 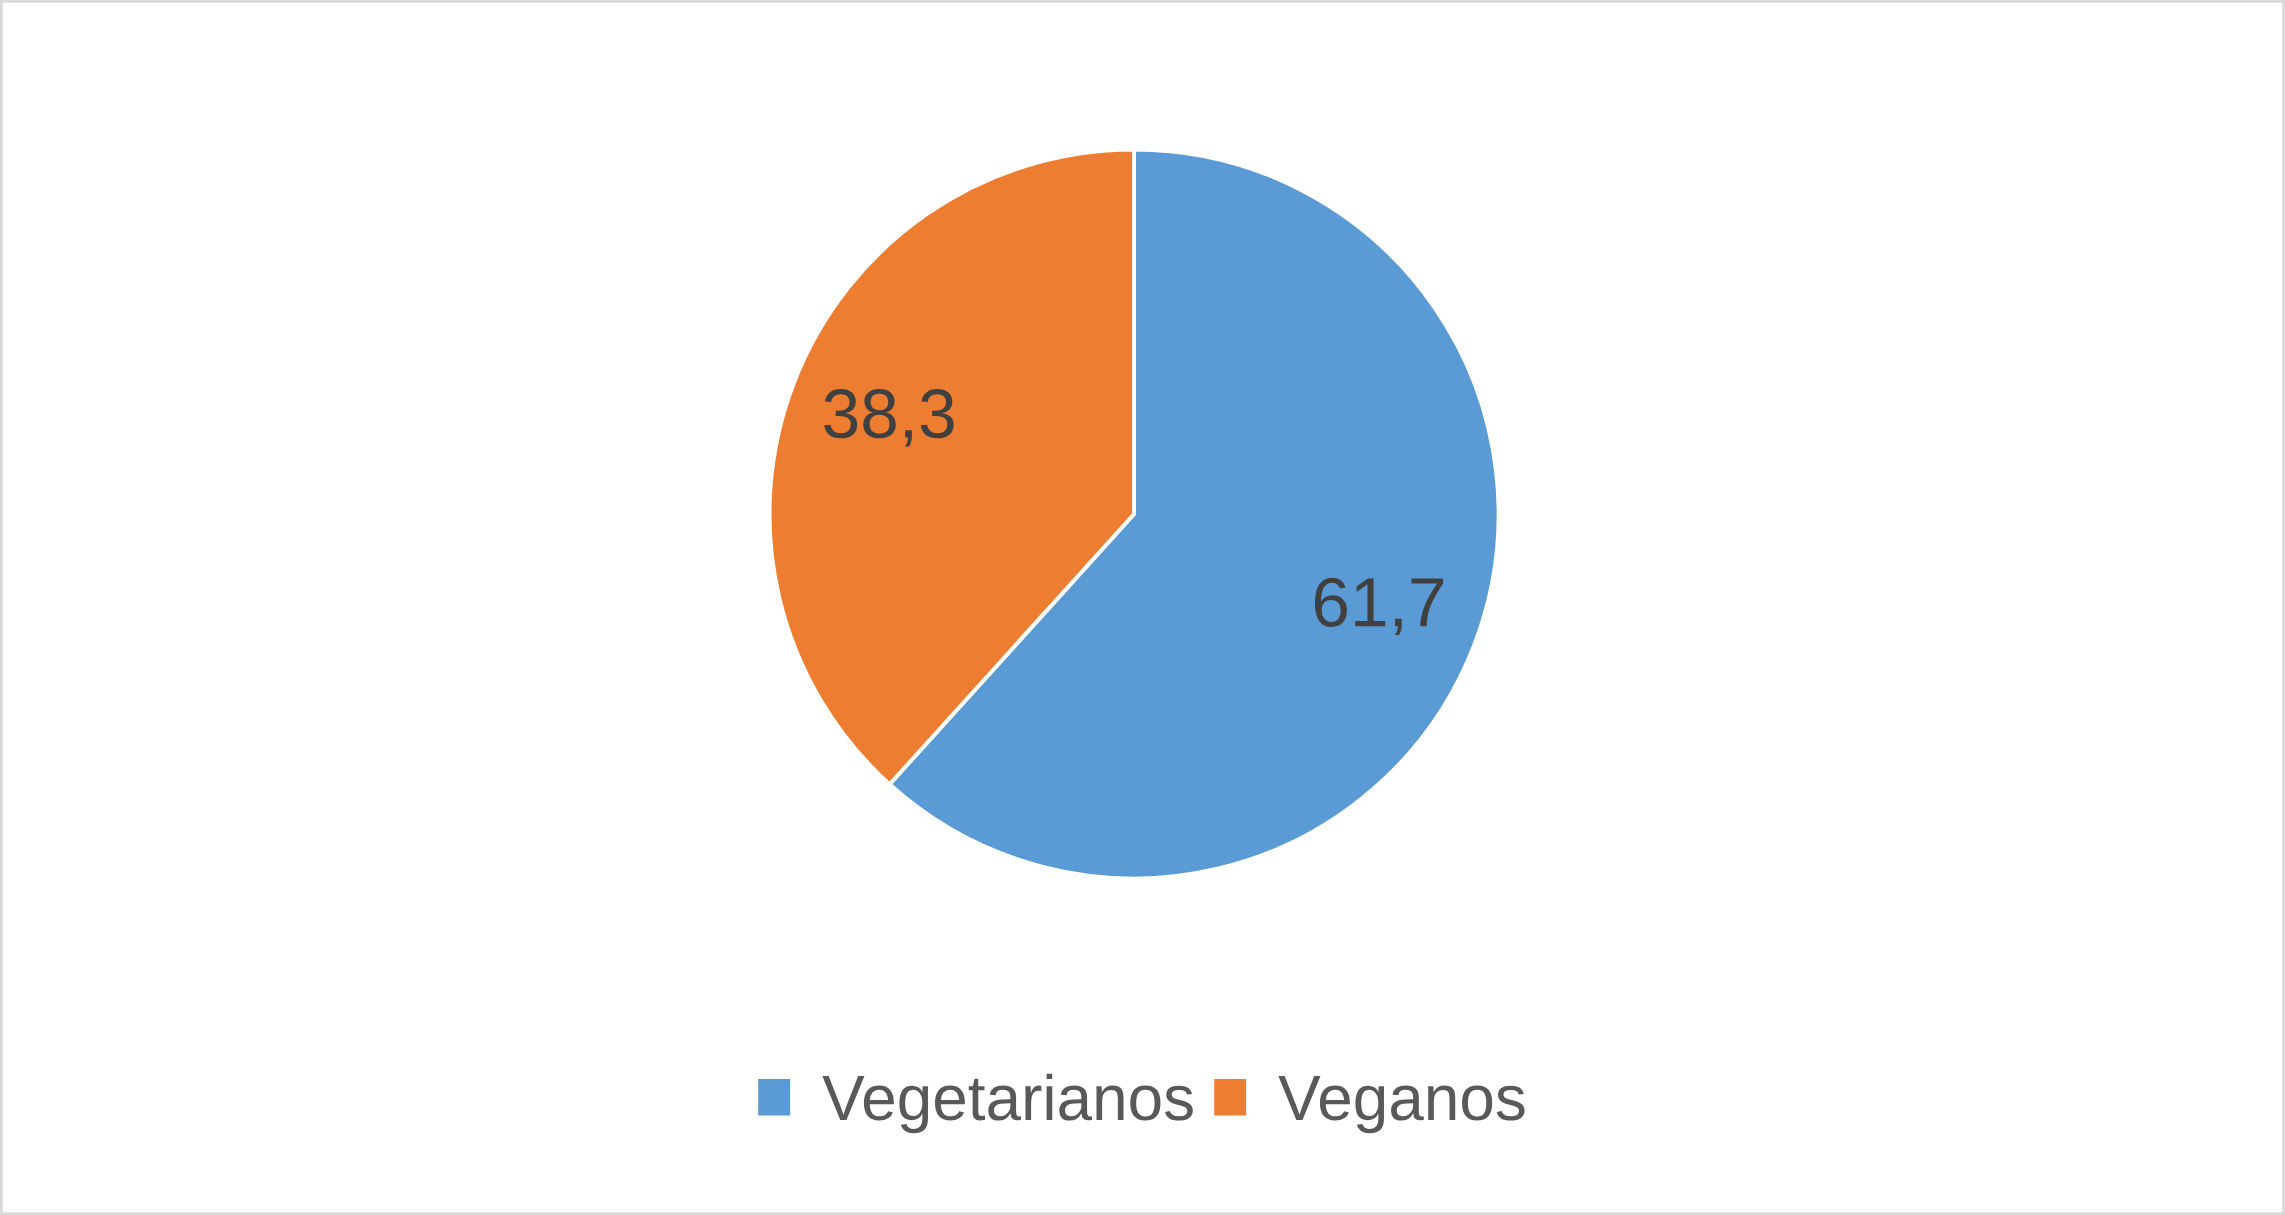 I want to click on legend-label: Vegetarianos, so click(x=1007, y=1103).